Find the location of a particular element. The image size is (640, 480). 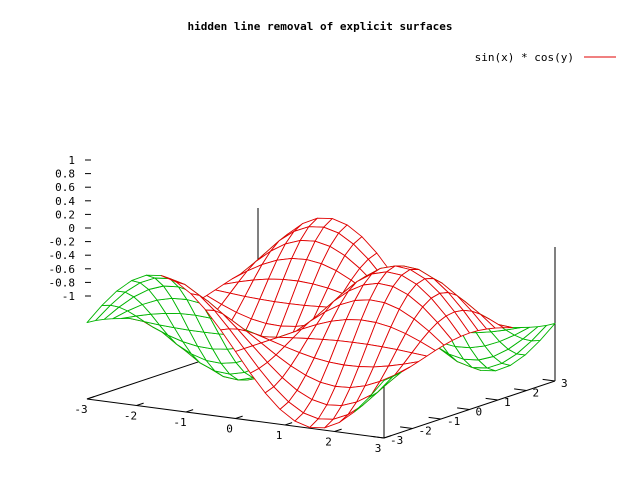

z-axis: 10.80.60.40.20-0.2-0.4-0.6-0.8-1 is located at coordinates (70, 228).